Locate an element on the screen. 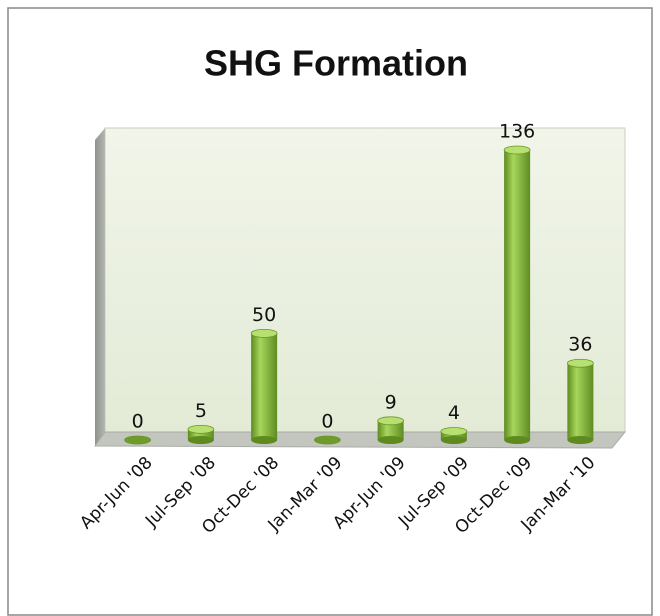  data-label: 9 is located at coordinates (391, 402).